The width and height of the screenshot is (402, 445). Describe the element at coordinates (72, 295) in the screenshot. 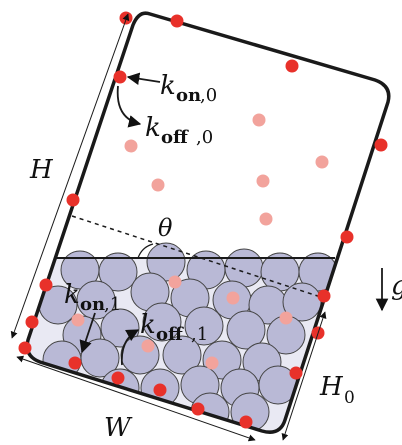

I see `label-kon1-main: k` at that location.